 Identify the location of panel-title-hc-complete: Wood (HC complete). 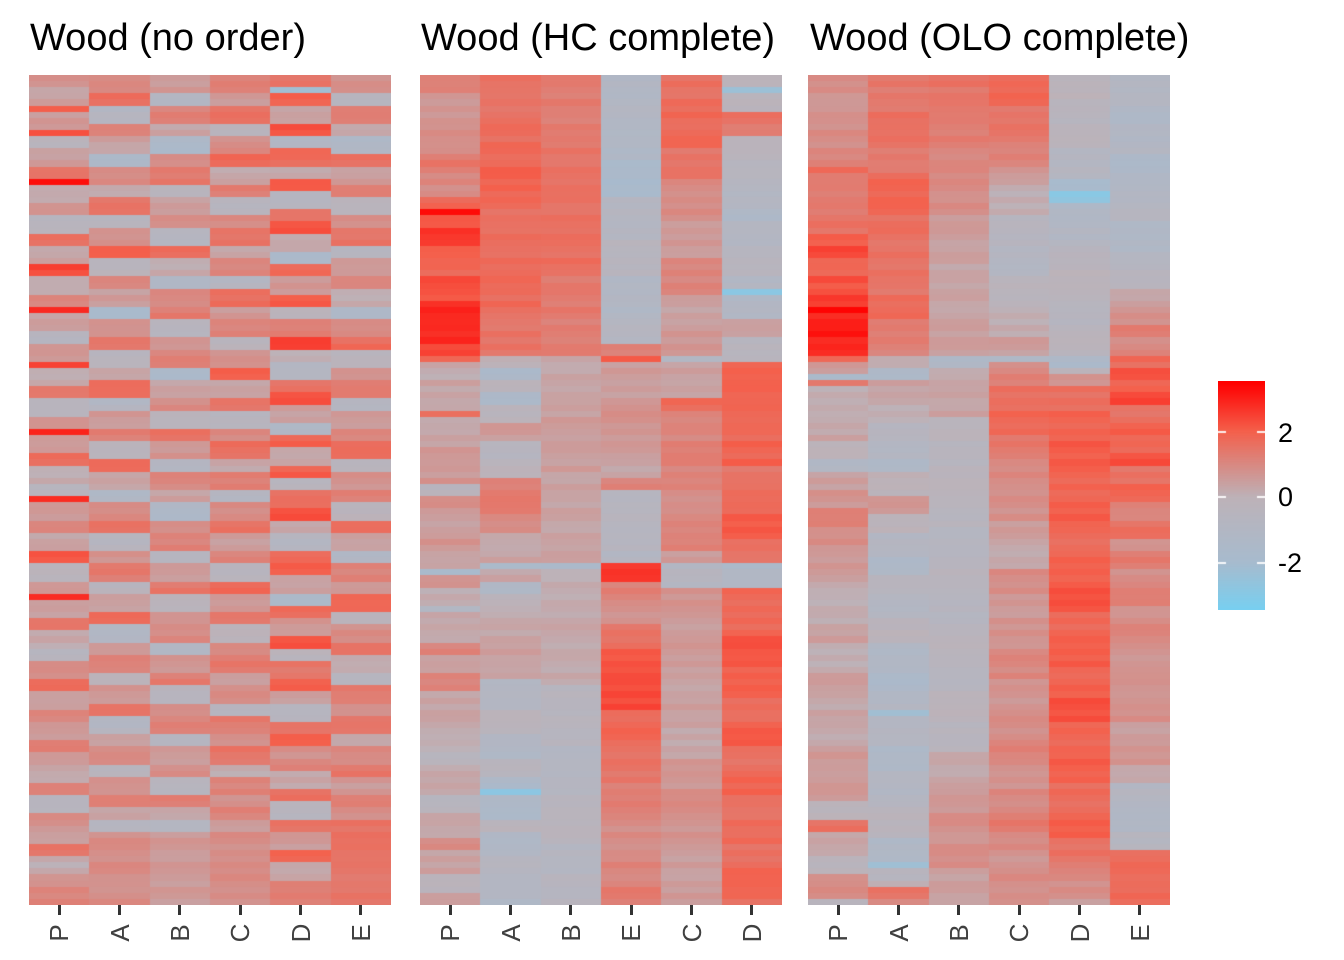
(598, 38).